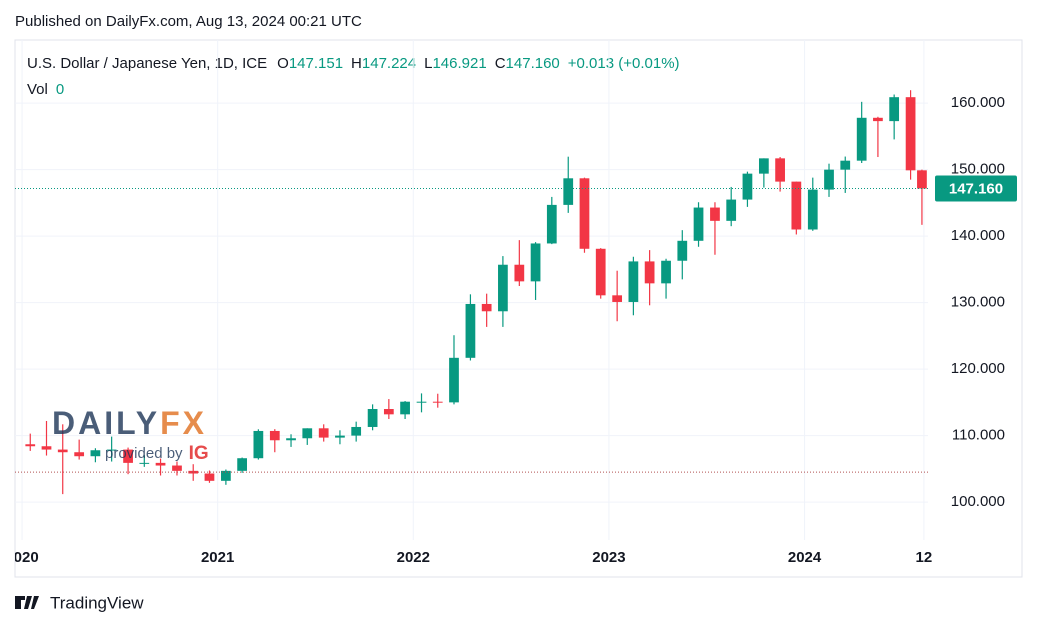  I want to click on high-label: H, so click(356, 63).